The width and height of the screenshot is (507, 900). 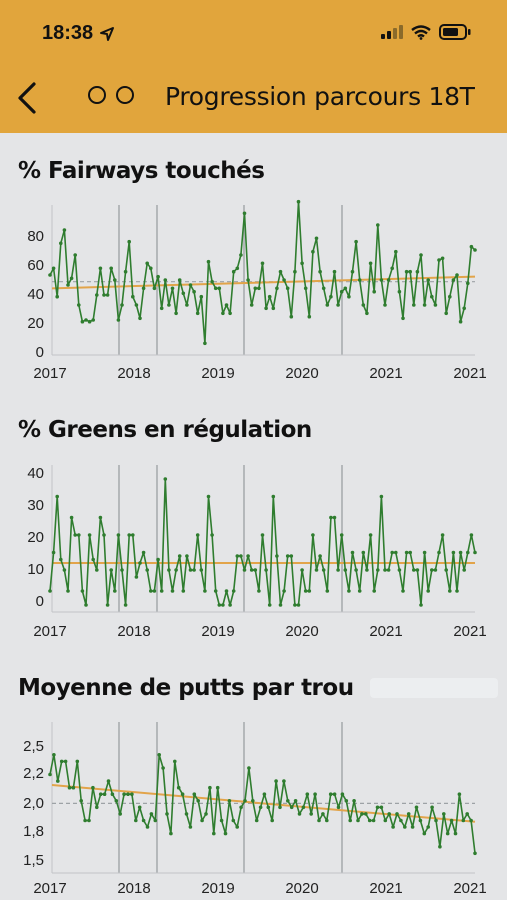 I want to click on page-title: Progression parcours 18T, so click(x=320, y=96).